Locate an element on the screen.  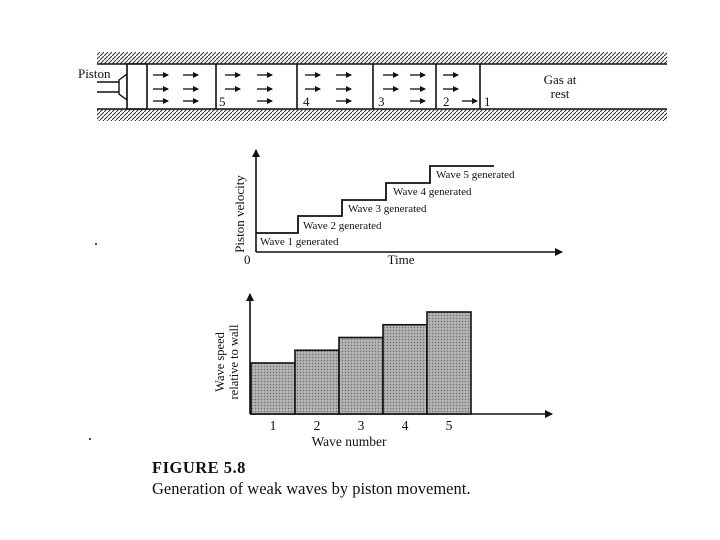
bar-tick-label-5: 5 is located at coordinates (449, 425).